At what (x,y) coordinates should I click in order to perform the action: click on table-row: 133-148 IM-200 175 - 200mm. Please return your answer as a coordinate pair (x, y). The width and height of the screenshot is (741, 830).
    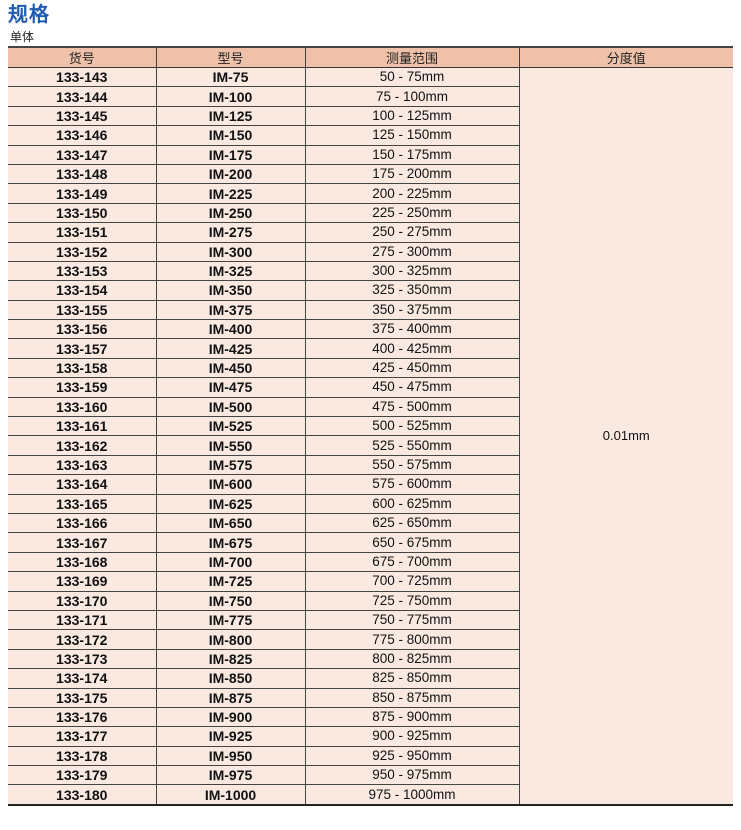
    Looking at the image, I should click on (370, 174).